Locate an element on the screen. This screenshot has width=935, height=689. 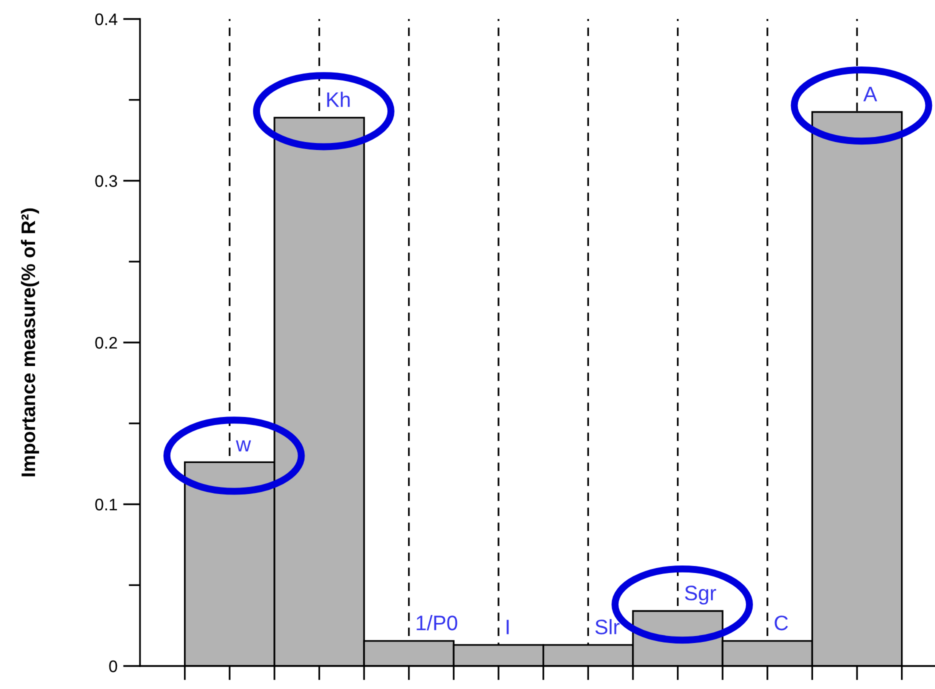
y-tick-label: 0.2 is located at coordinates (106, 342).